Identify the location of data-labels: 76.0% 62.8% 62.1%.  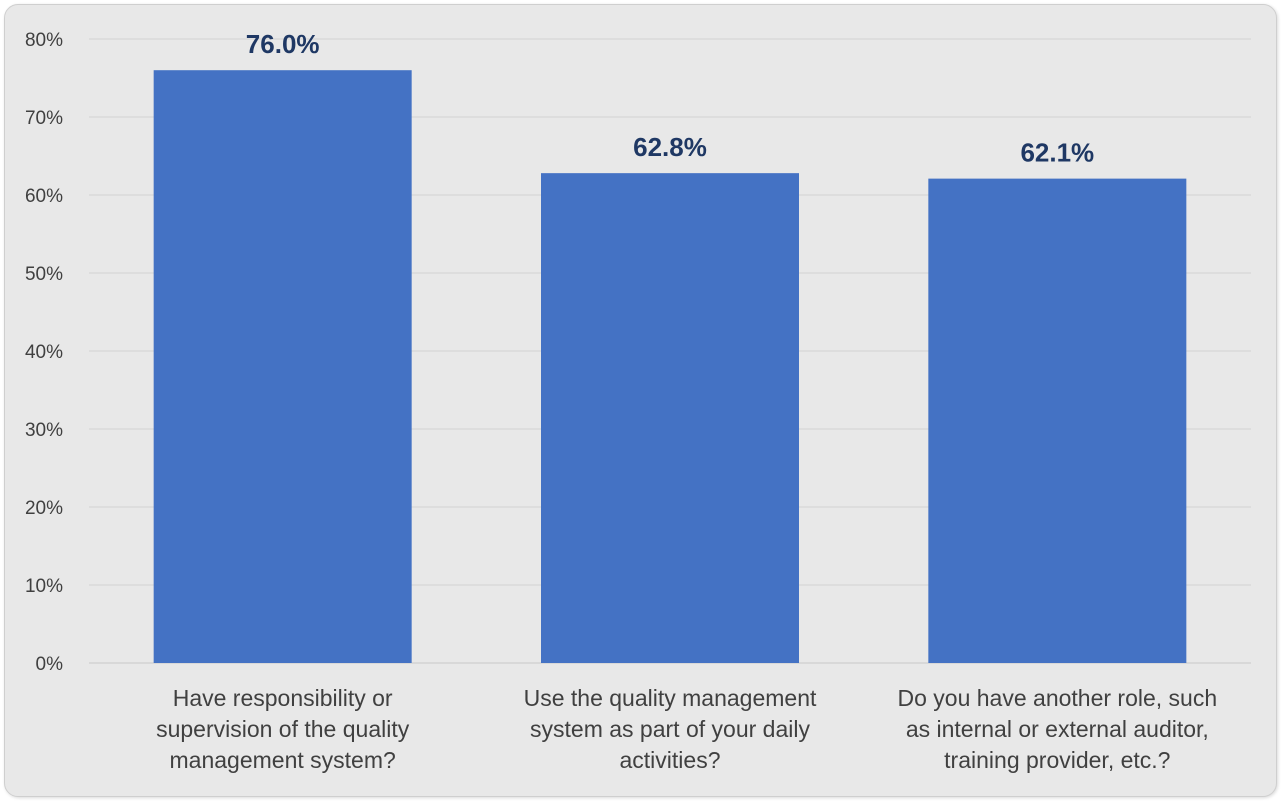
(670, 98).